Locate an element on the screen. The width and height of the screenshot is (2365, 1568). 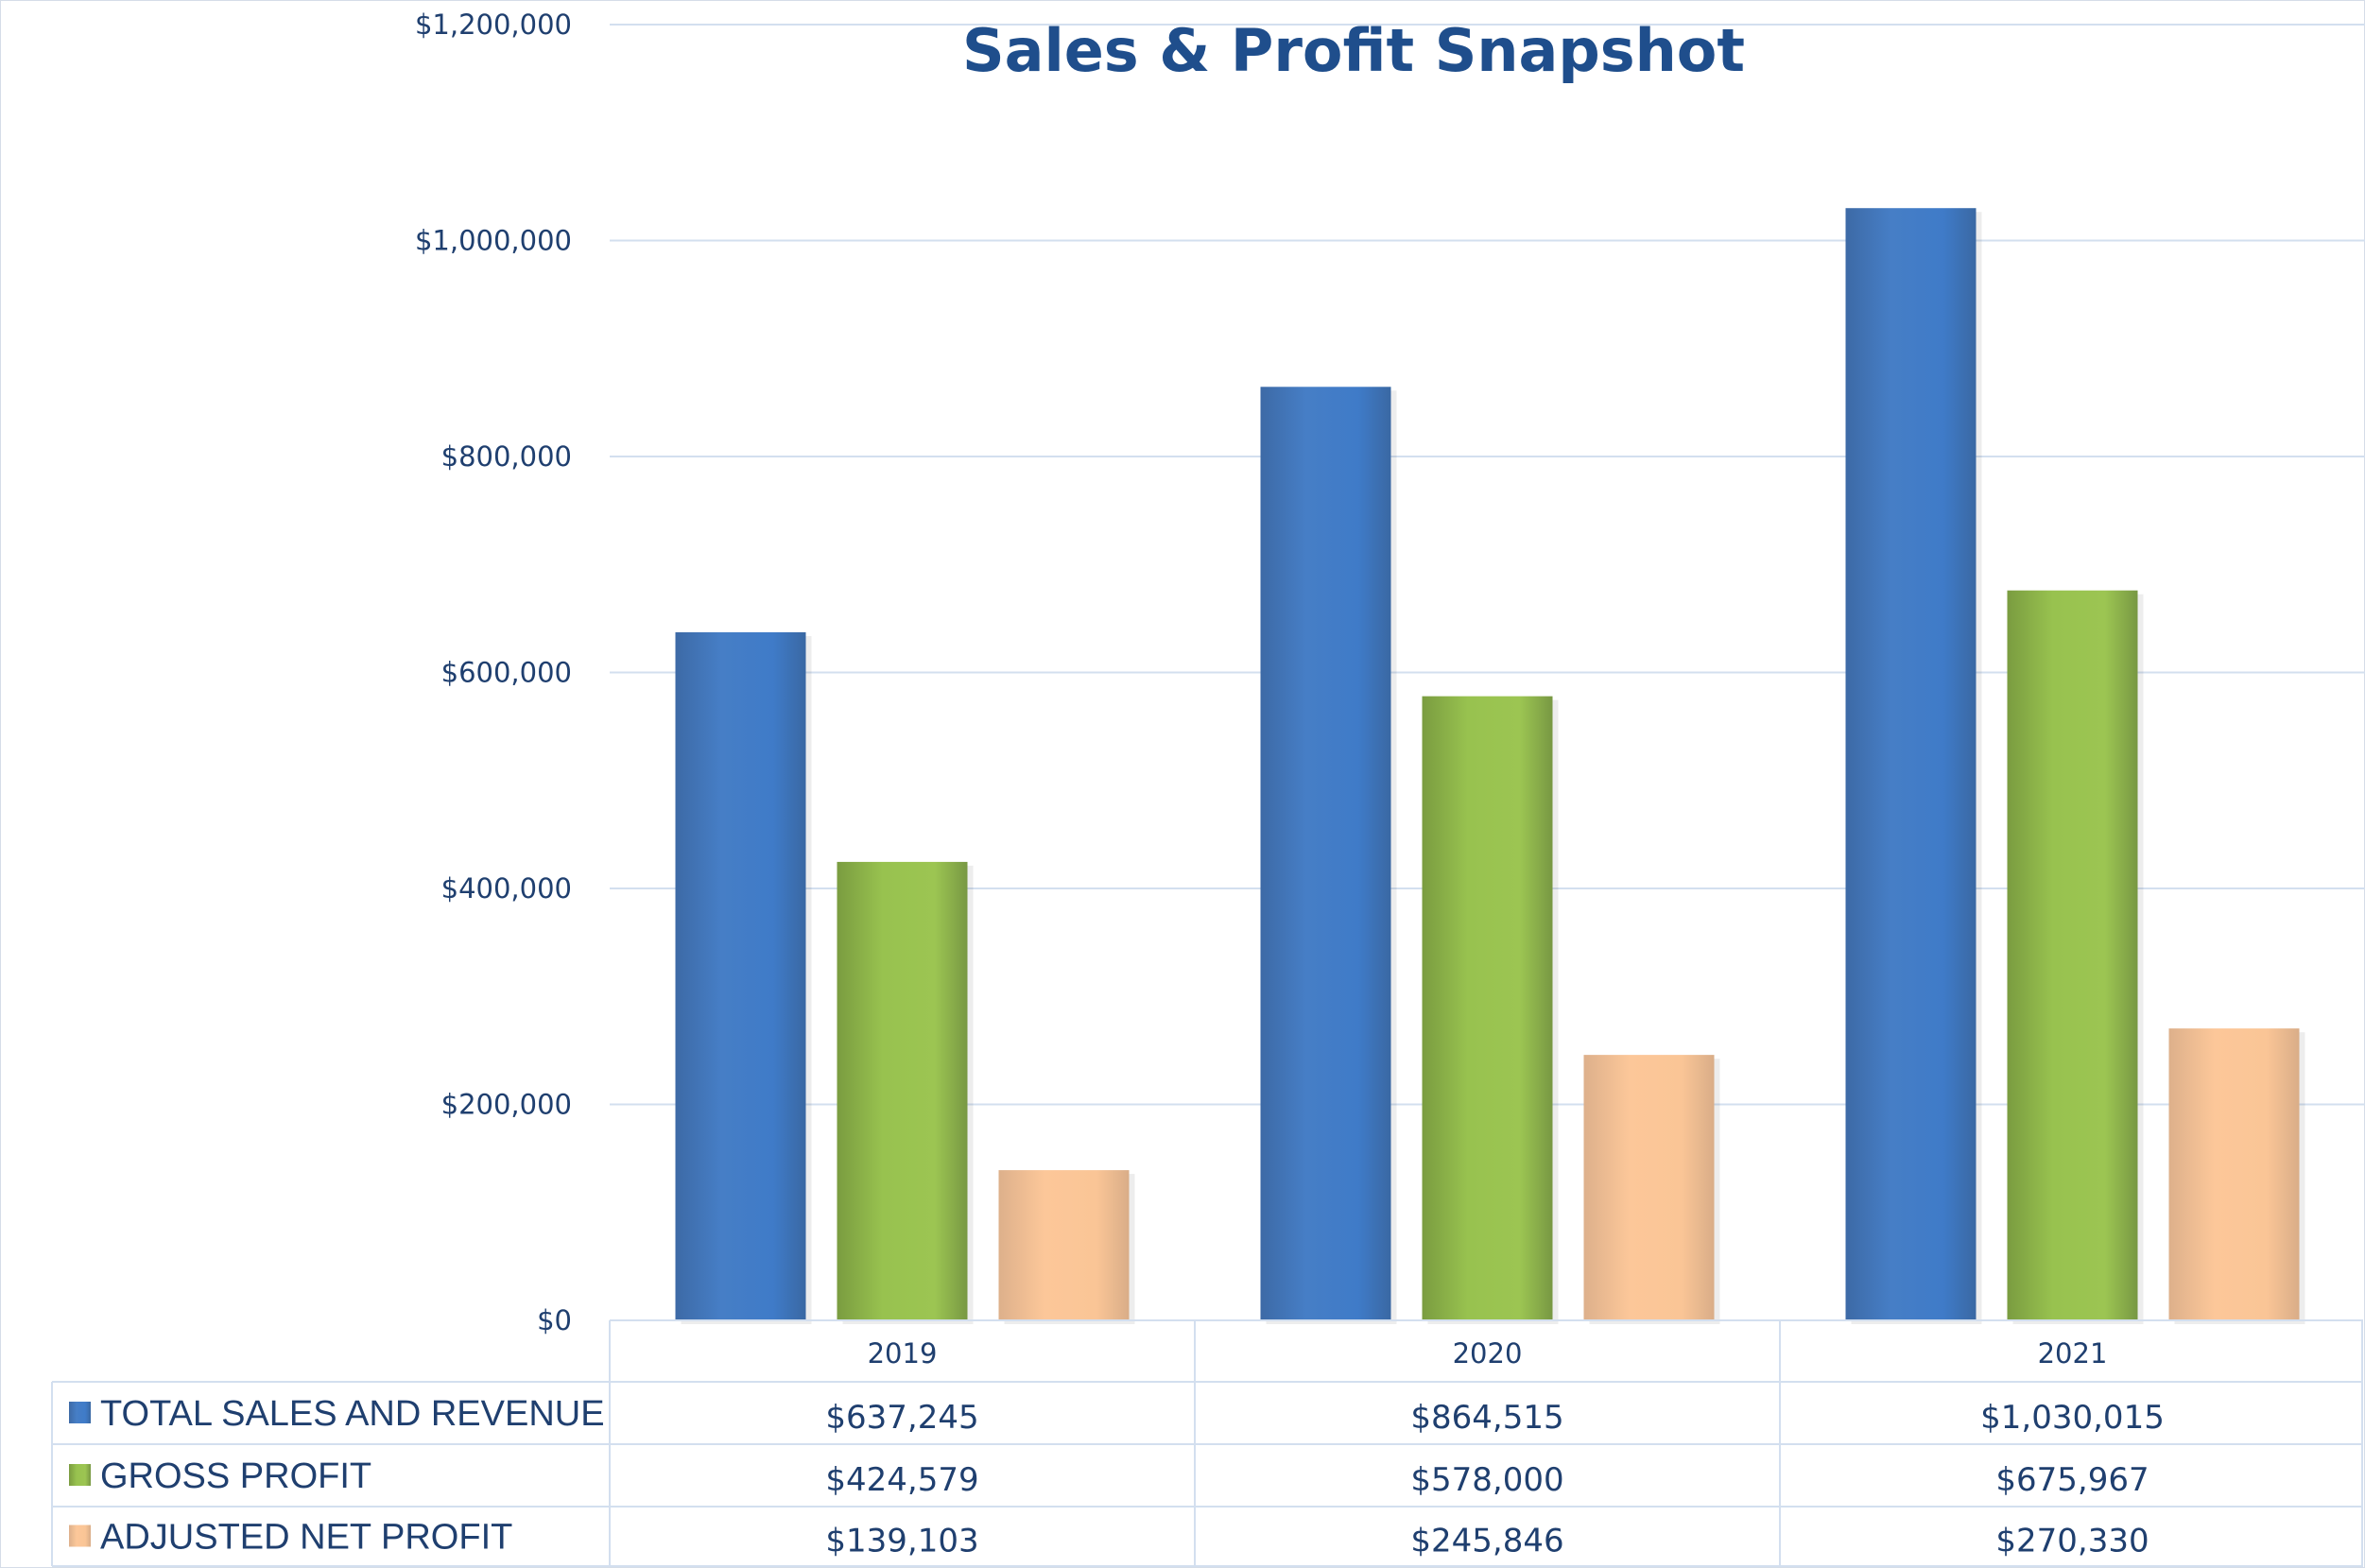
data-label: $245,846 is located at coordinates (1487, 1541).